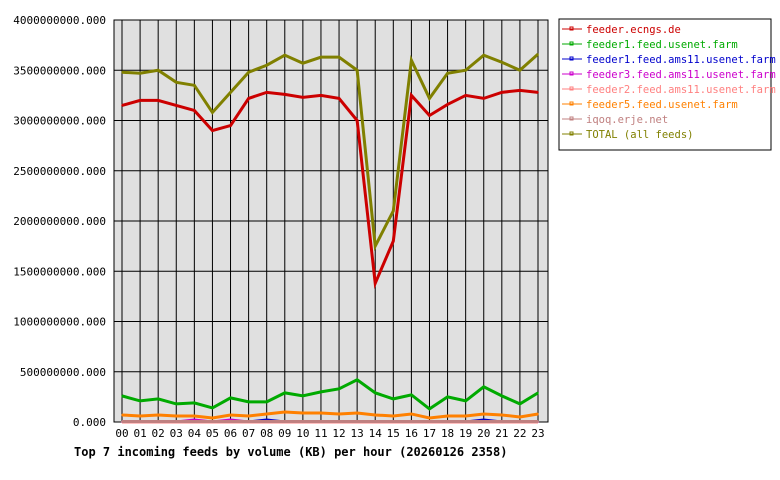 The image size is (780, 480). I want to click on legend-label: feeder2.feed.ams11.usenet.farm, so click(681, 90).